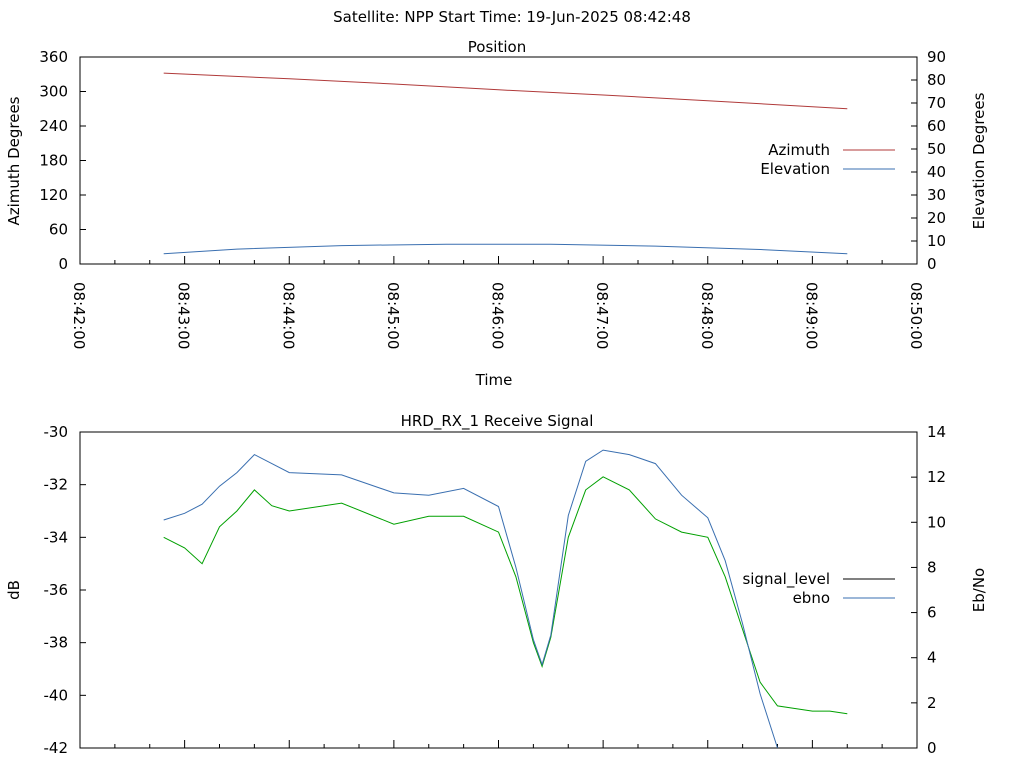 The height and width of the screenshot is (768, 1024). Describe the element at coordinates (916, 315) in the screenshot. I see `x-tick-label: 08:50:00` at that location.